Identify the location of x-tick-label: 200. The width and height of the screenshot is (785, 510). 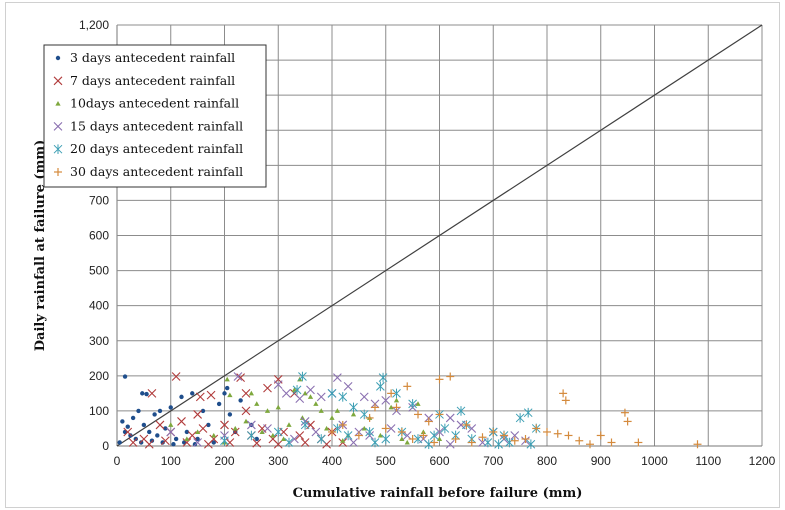
(224, 461).